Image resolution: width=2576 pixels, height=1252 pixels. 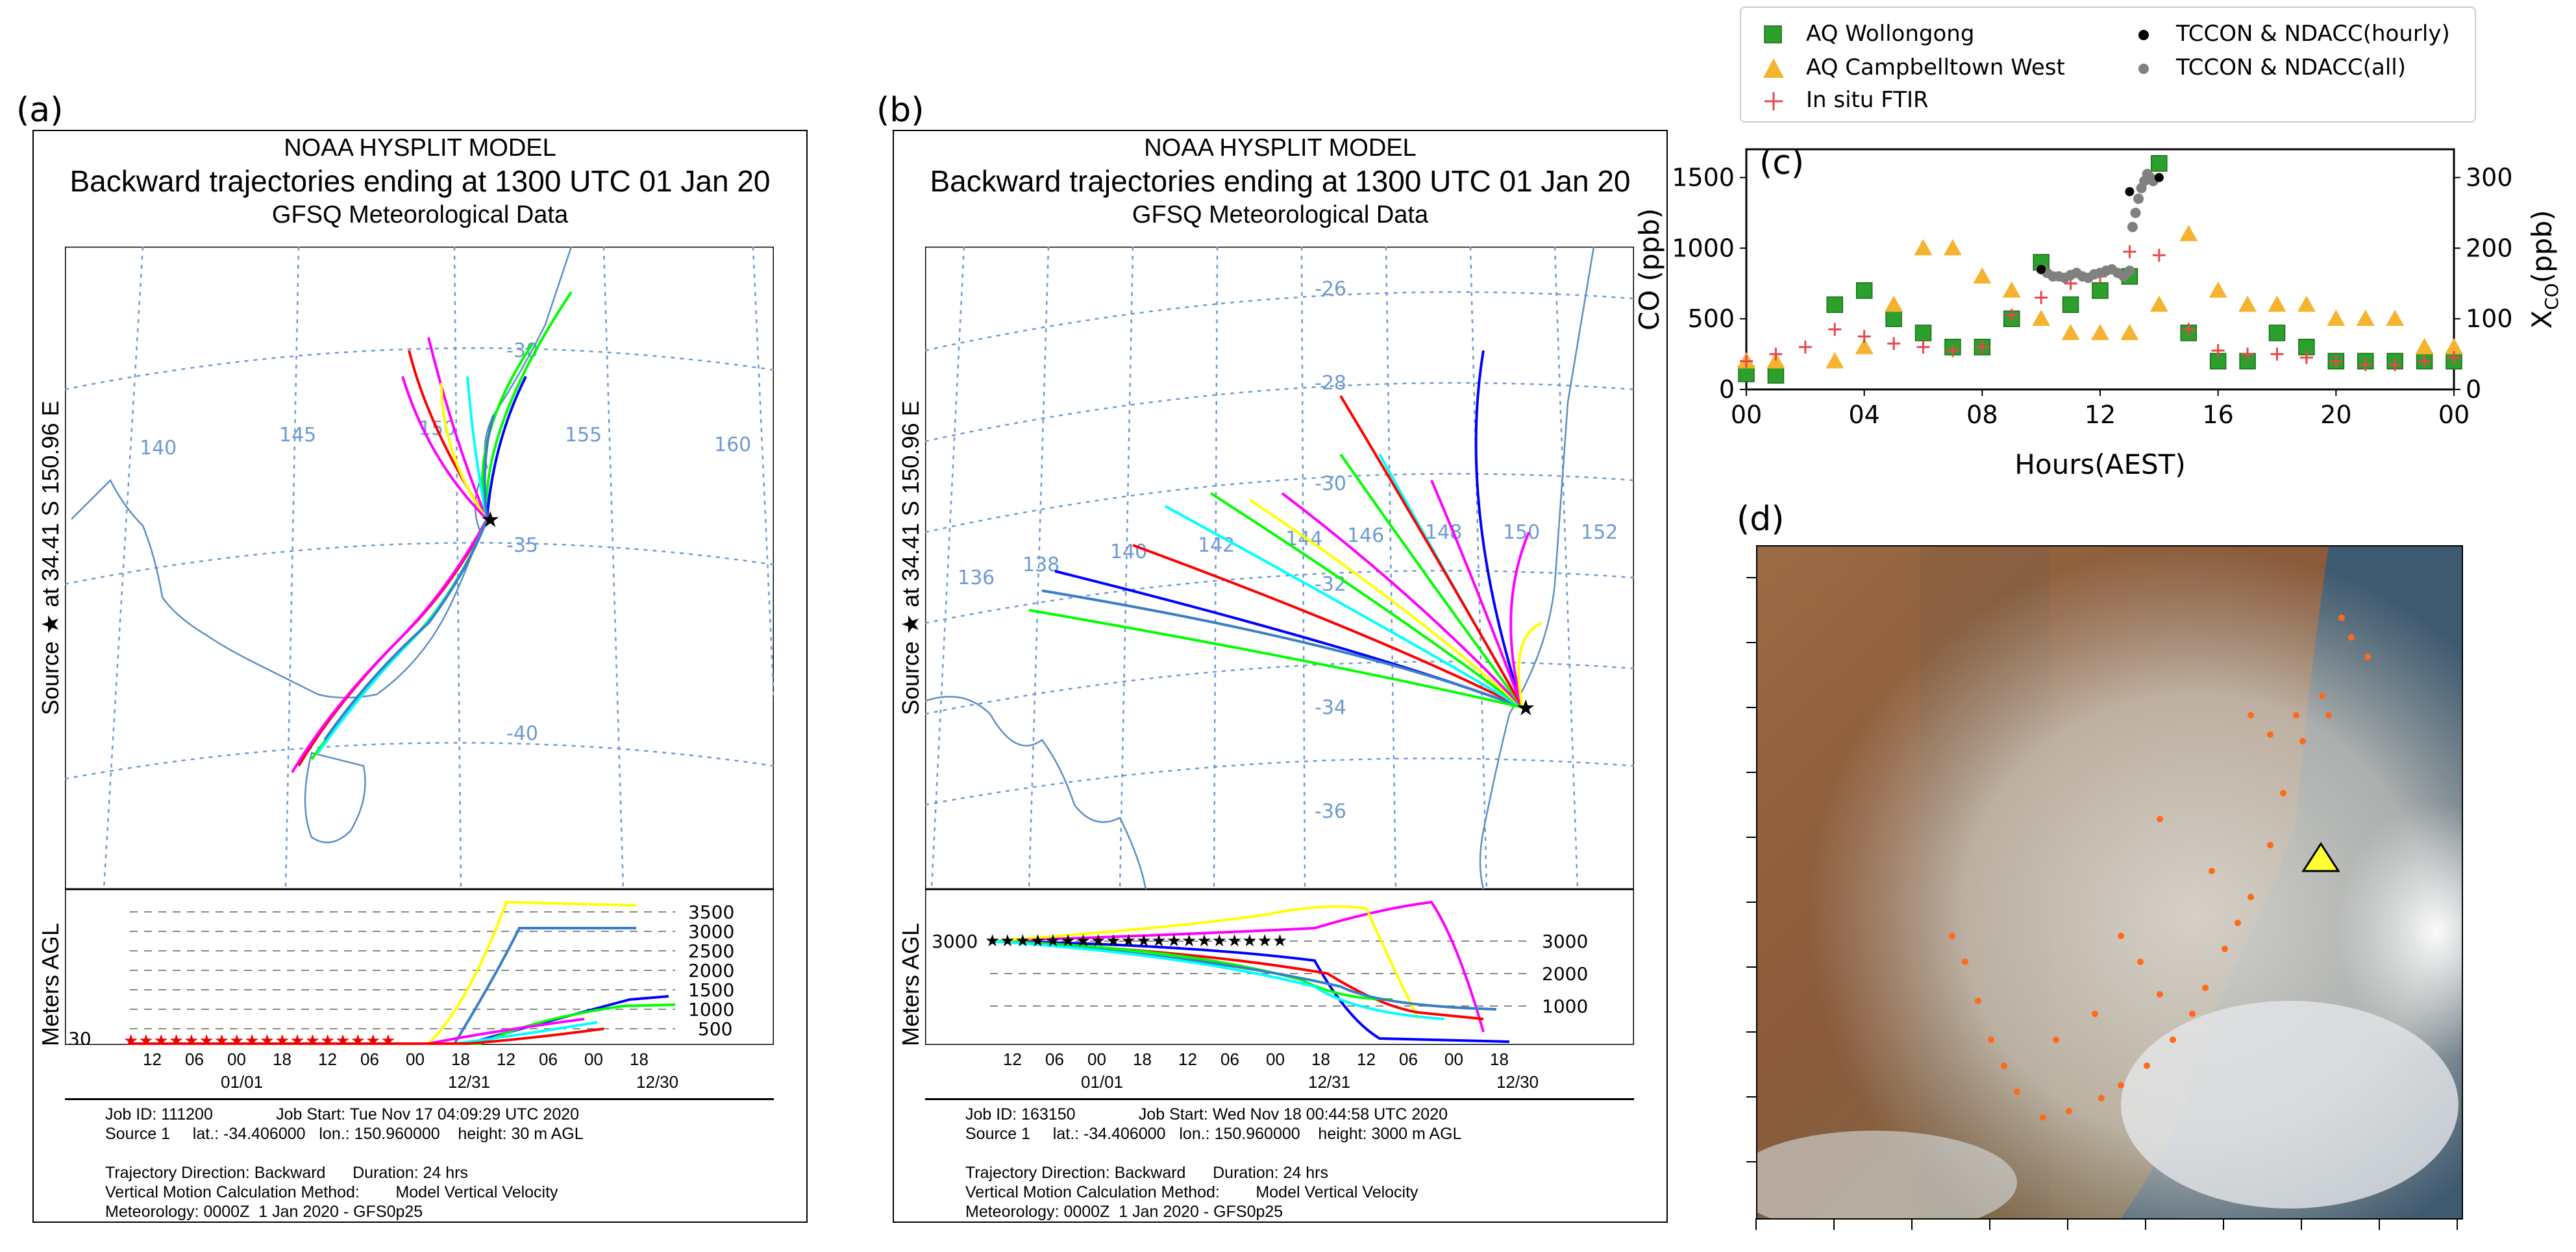 I want to click on legend-marker-wollongong, so click(x=1773, y=34).